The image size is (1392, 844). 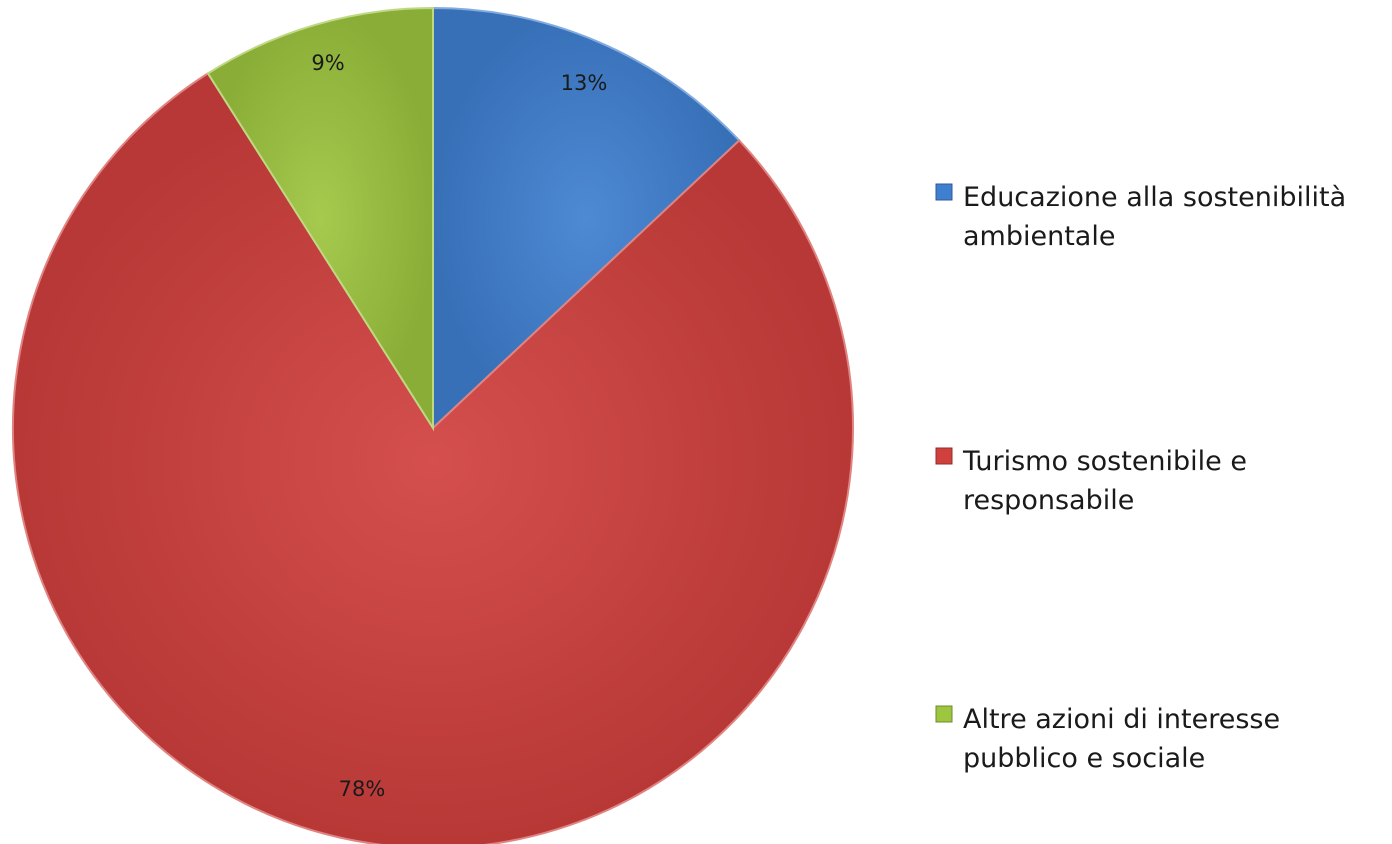 I want to click on legend-label-altre-line-2: pubblico e sociale, so click(x=1084, y=758).